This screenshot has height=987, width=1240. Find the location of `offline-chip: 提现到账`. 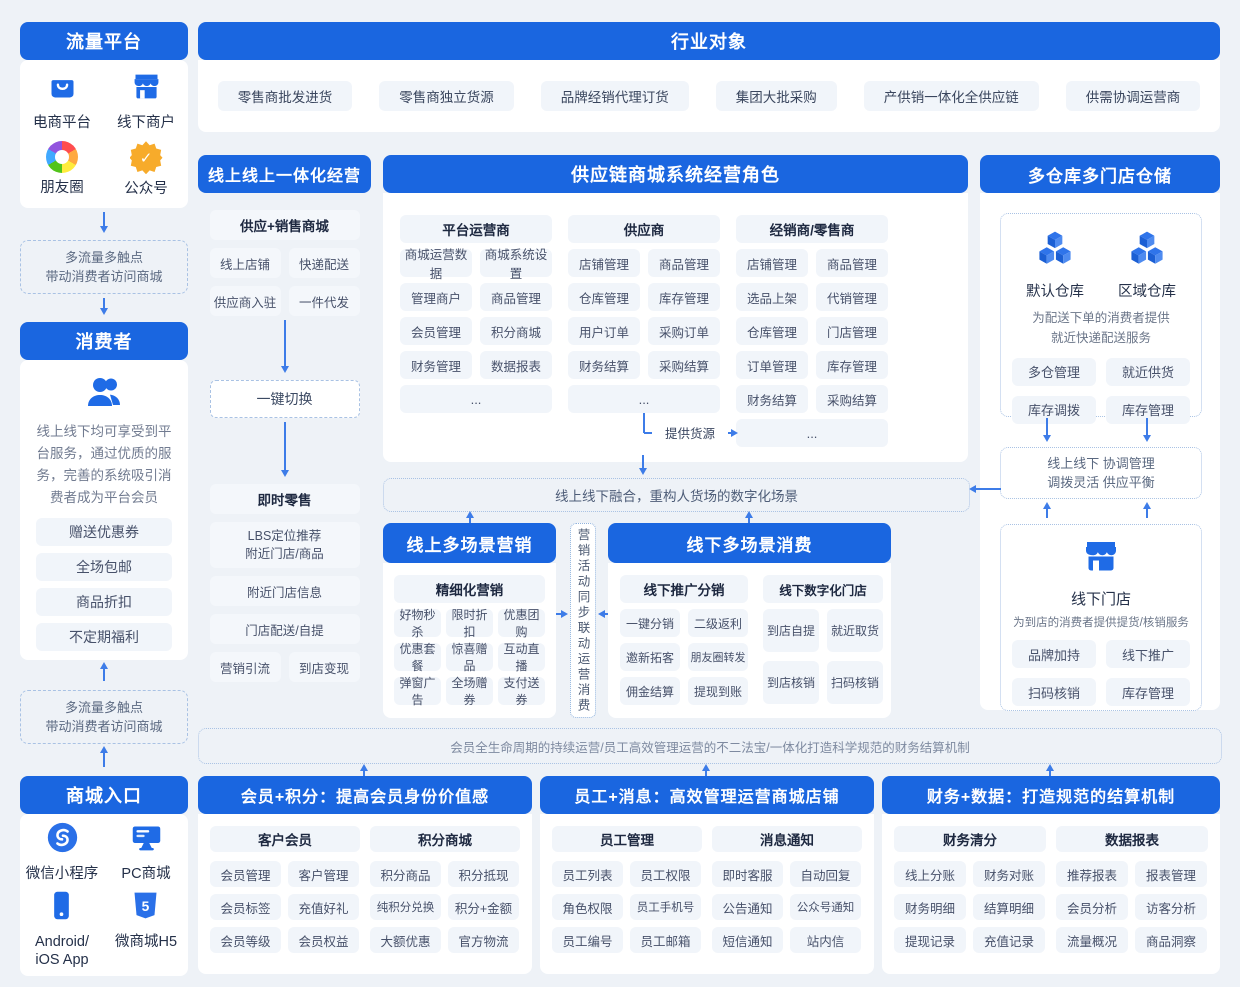

offline-chip: 提现到账 is located at coordinates (718, 691).